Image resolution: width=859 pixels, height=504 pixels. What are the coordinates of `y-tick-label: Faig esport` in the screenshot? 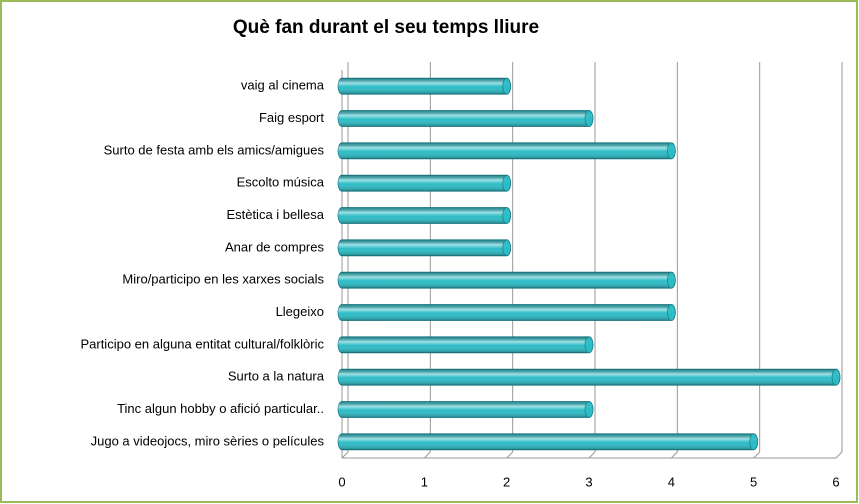 It's located at (291, 117).